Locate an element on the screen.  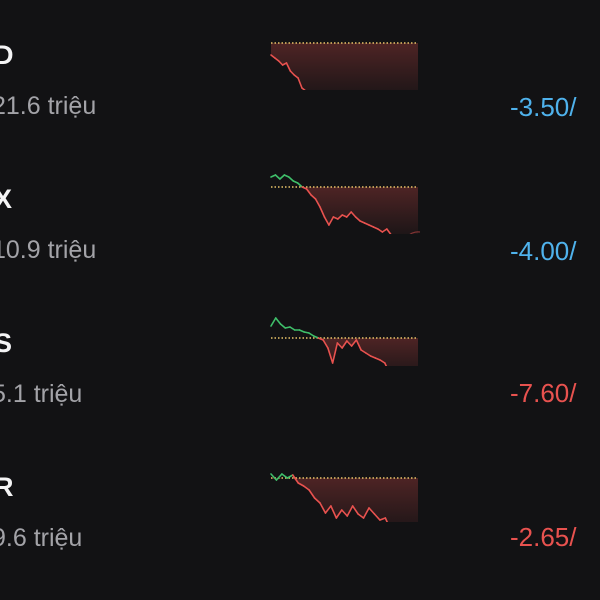
ticker-symbol: R is located at coordinates (7, 487).